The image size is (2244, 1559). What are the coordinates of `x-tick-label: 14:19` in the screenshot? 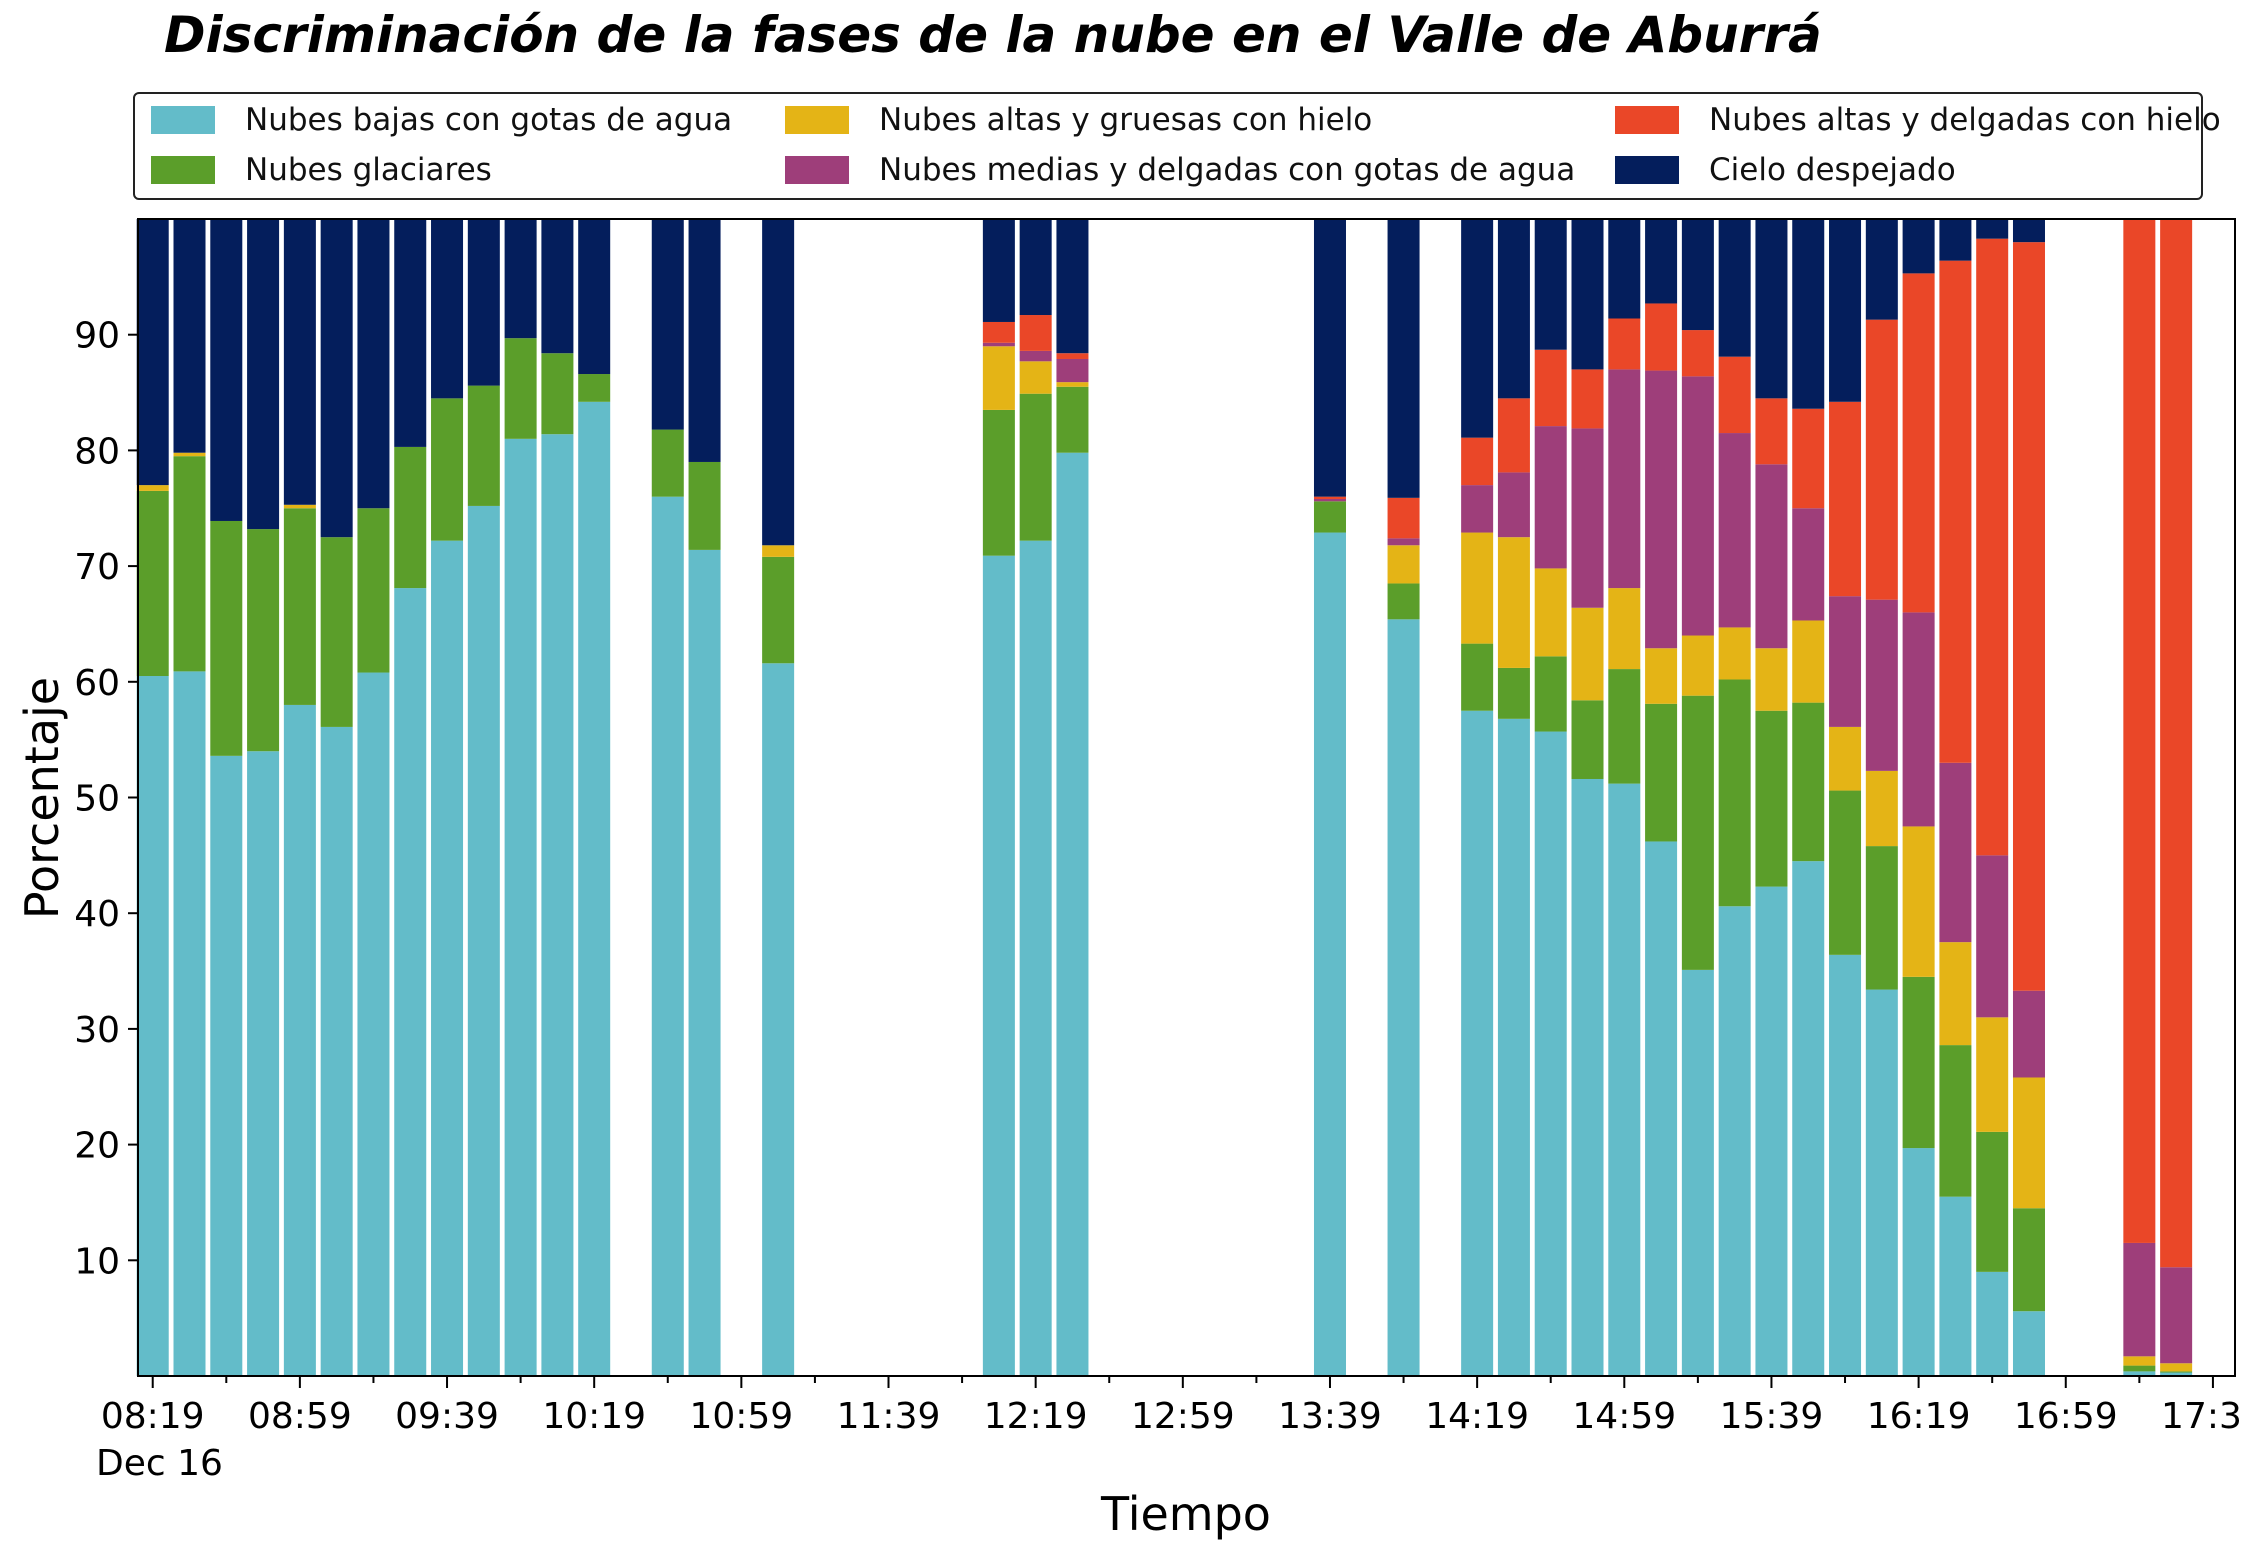 It's located at (1477, 1416).